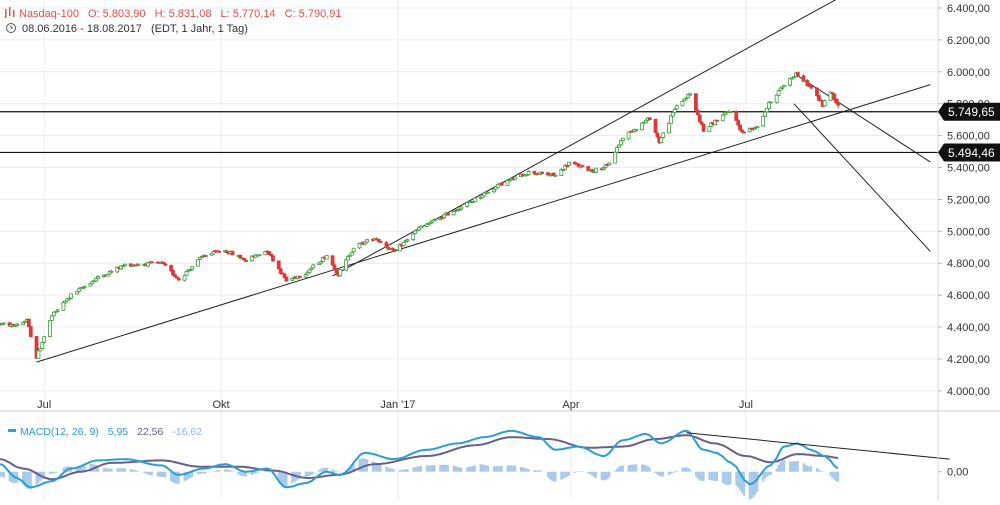  I want to click on clock-icon, so click(11, 28).